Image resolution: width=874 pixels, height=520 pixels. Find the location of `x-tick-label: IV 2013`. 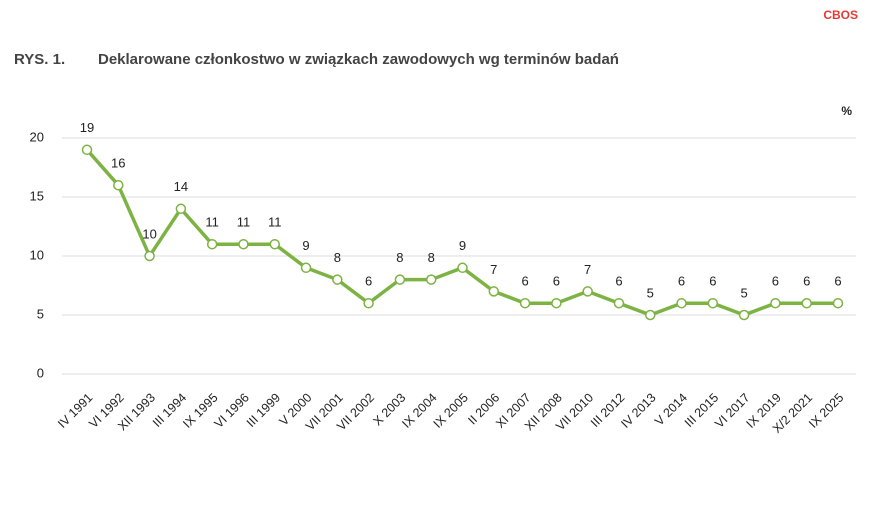

x-tick-label: IV 2013 is located at coordinates (638, 411).